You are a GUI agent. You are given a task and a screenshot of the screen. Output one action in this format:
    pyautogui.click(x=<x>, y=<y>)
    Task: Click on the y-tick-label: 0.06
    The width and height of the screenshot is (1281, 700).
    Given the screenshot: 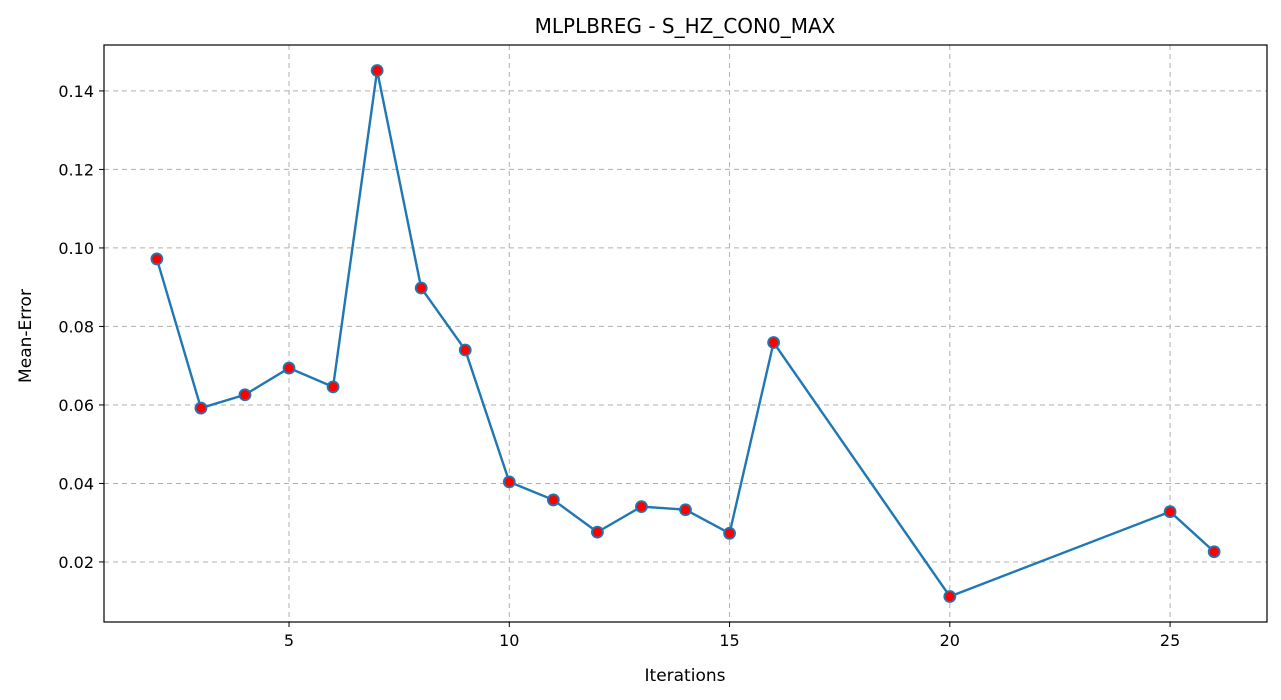 What is the action you would take?
    pyautogui.click(x=76, y=405)
    